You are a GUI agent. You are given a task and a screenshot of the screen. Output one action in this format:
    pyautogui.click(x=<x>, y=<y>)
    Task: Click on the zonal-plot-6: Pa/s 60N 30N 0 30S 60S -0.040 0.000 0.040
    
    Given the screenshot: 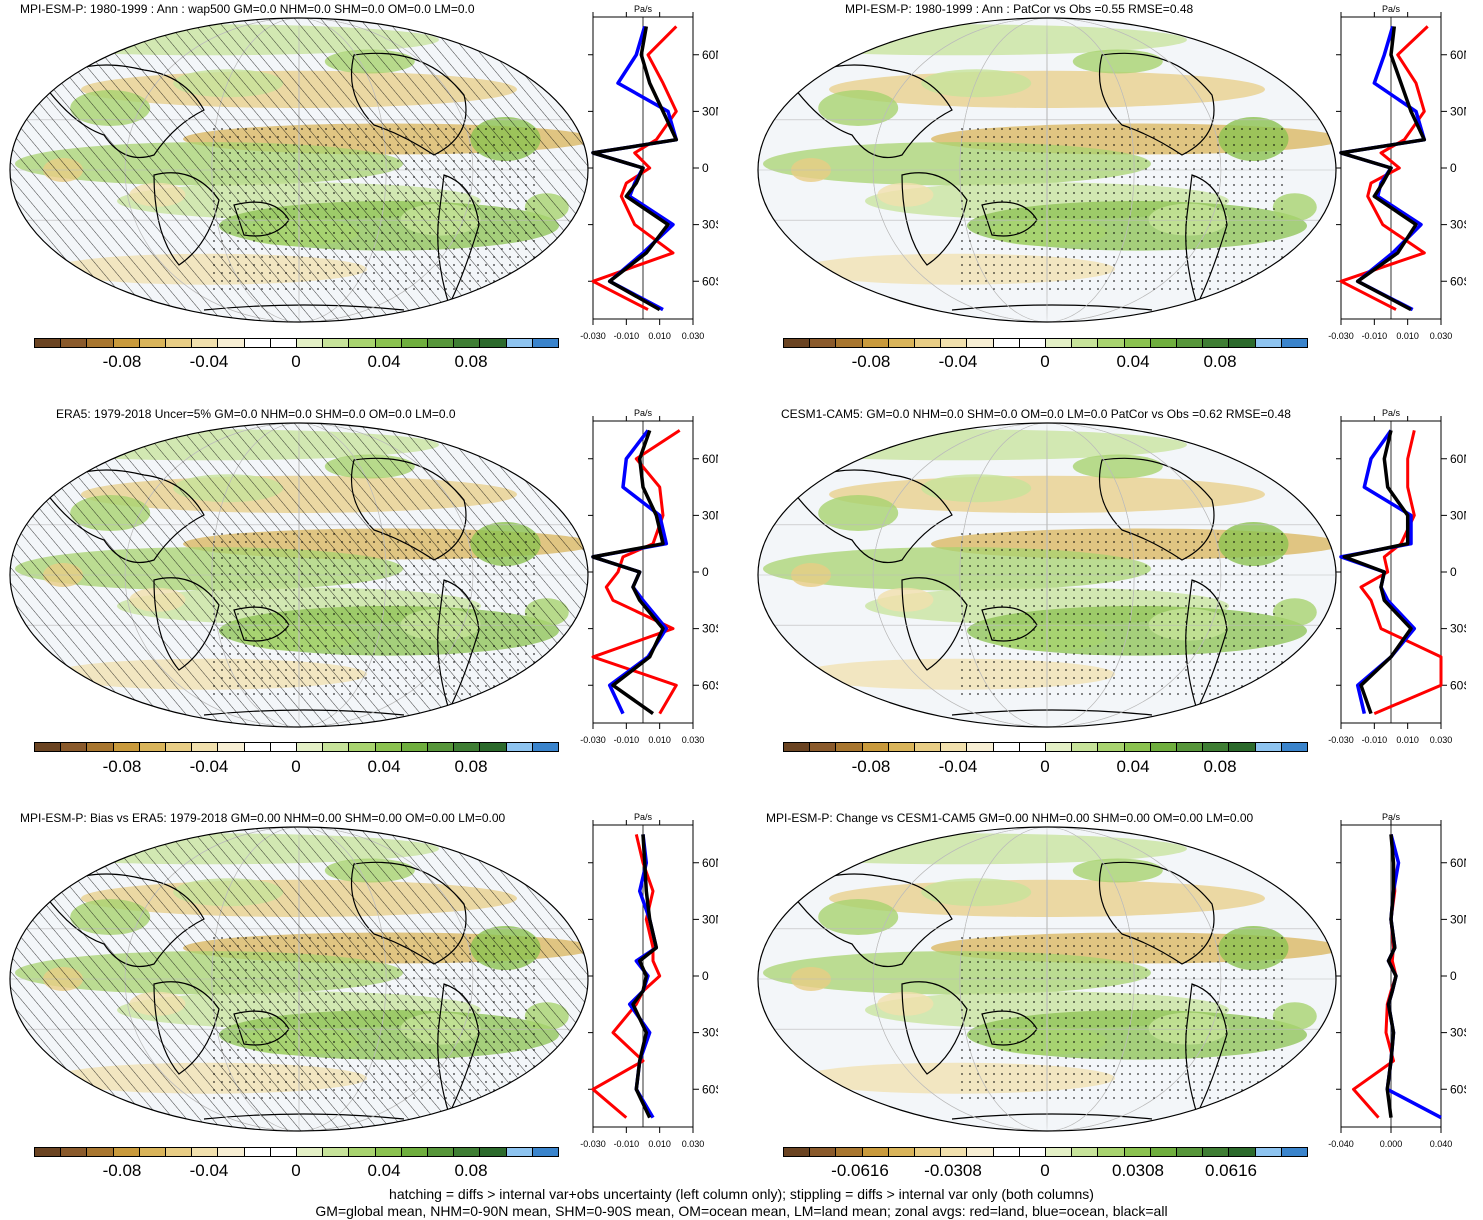 What is the action you would take?
    pyautogui.click(x=1397, y=980)
    